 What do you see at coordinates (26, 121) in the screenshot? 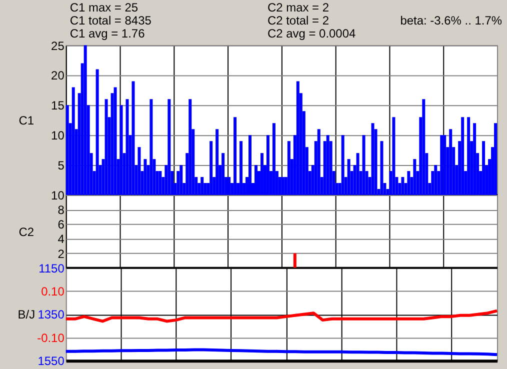
I see `y-axis-title: C1` at bounding box center [26, 121].